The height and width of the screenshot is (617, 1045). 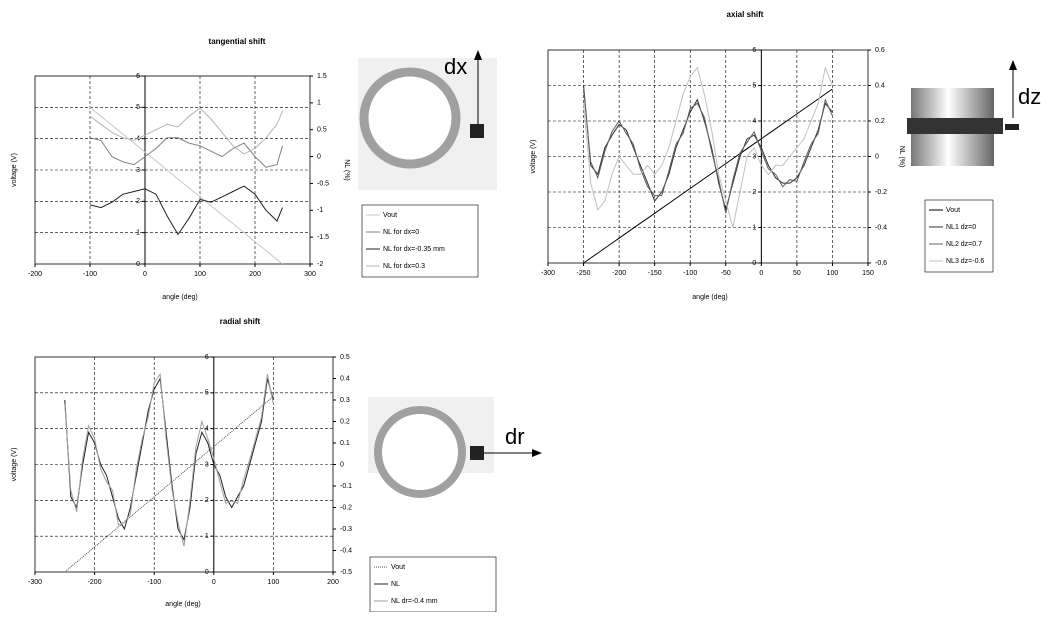 I want to click on chart-title: tangential shift, so click(x=237, y=41).